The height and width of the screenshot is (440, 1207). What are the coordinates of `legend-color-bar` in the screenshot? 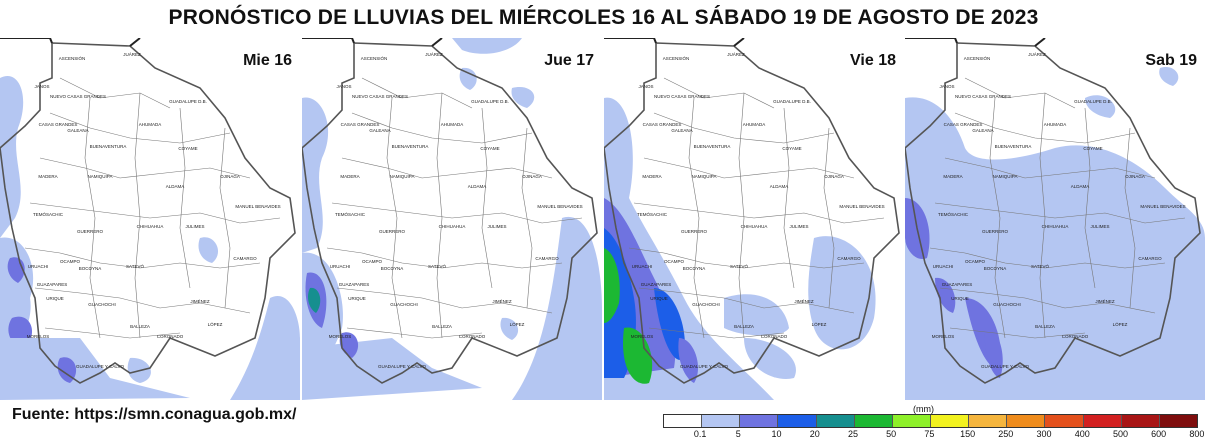 It's located at (930, 421).